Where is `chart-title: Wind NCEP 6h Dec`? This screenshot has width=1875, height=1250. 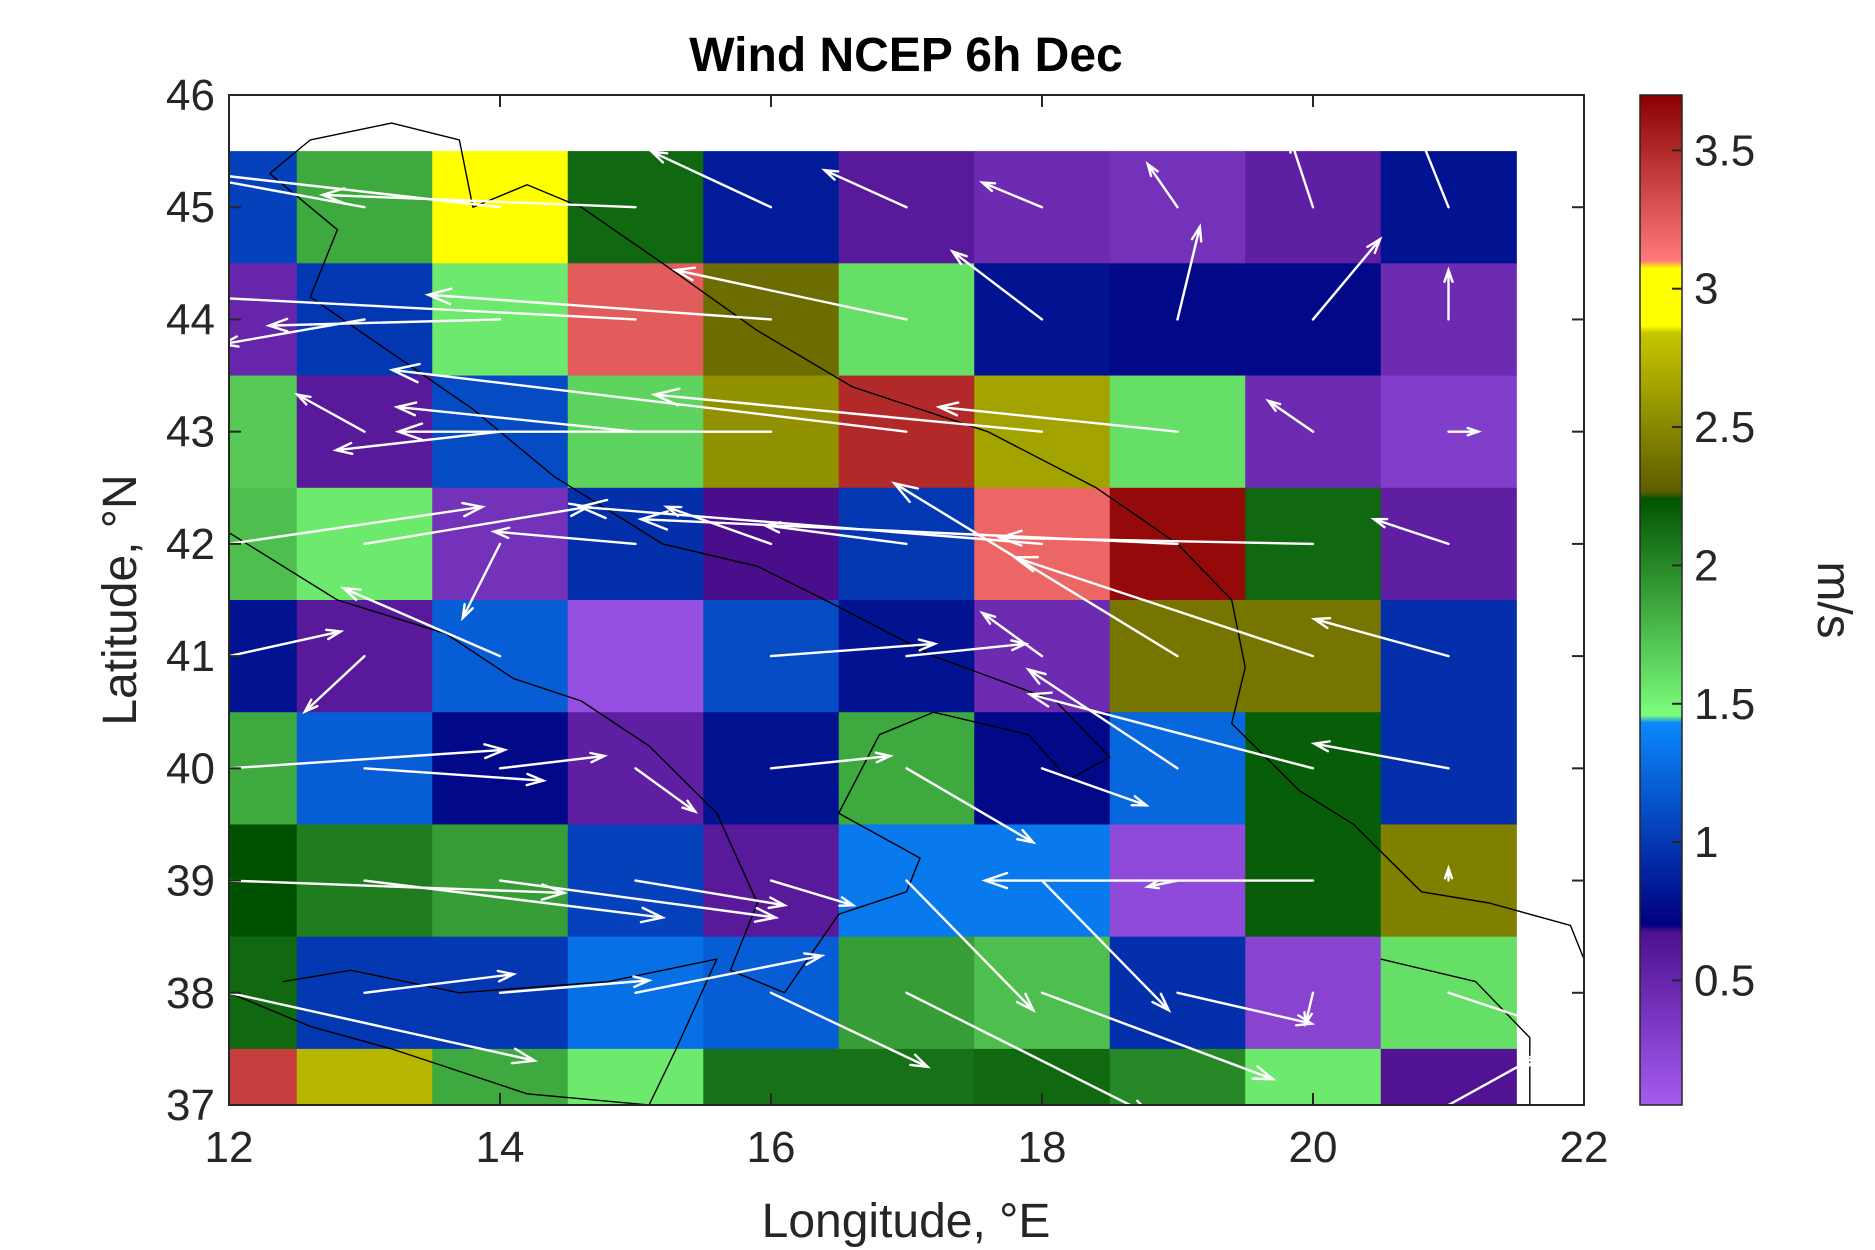 chart-title: Wind NCEP 6h Dec is located at coordinates (905, 55).